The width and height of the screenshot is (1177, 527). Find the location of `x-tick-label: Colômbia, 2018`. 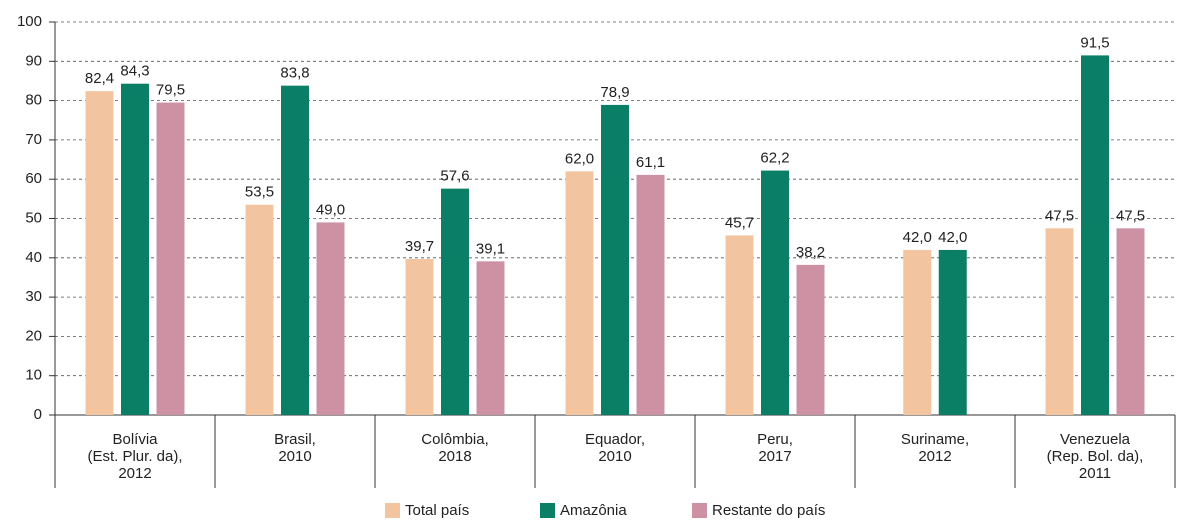

x-tick-label: Colômbia, 2018 is located at coordinates (455, 448).